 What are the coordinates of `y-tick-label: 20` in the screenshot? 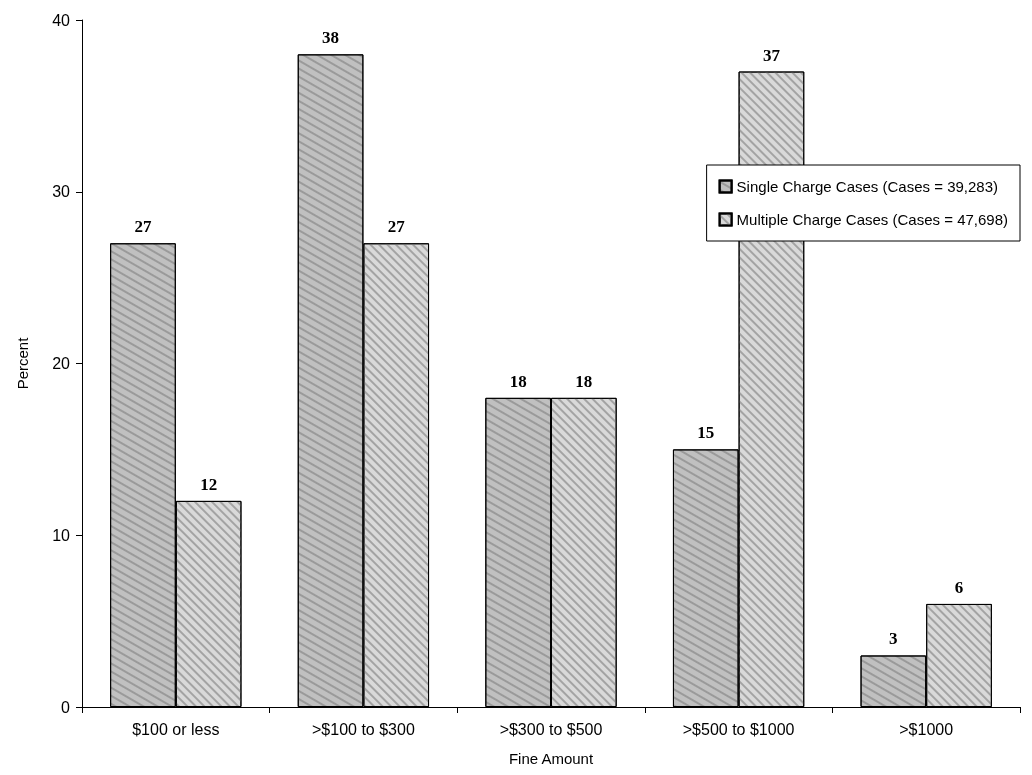 It's located at (61, 363).